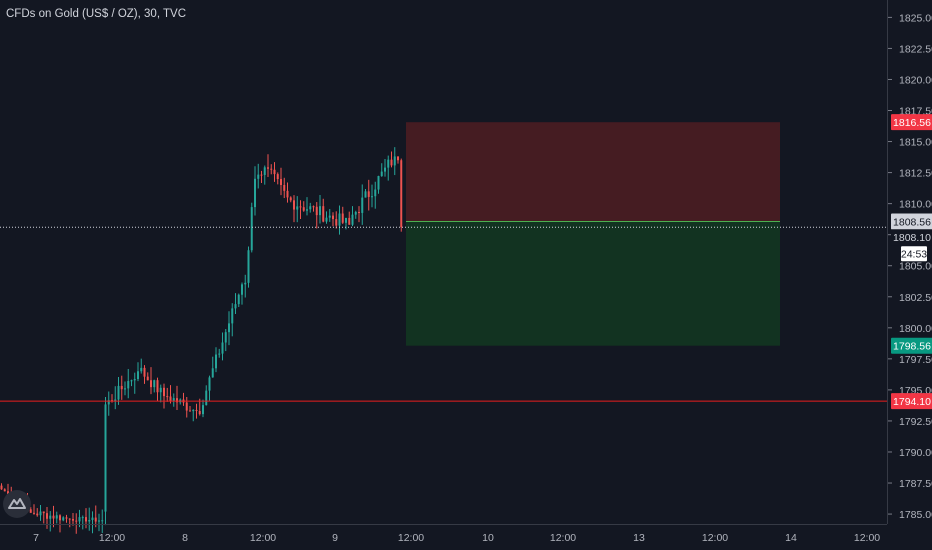 Image resolution: width=932 pixels, height=550 pixels. Describe the element at coordinates (443, 534) in the screenshot. I see `time-axis: 7 12:00 8 12:00 9 12:00 10 12:00 13 12:00 14 12:00` at that location.